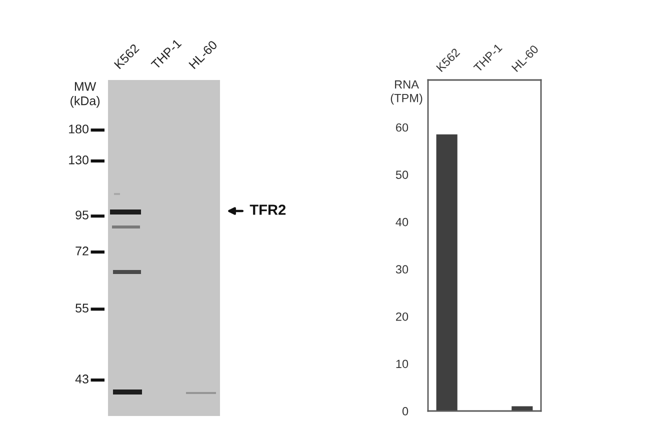  Describe the element at coordinates (81, 379) in the screenshot. I see `text: 43` at that location.